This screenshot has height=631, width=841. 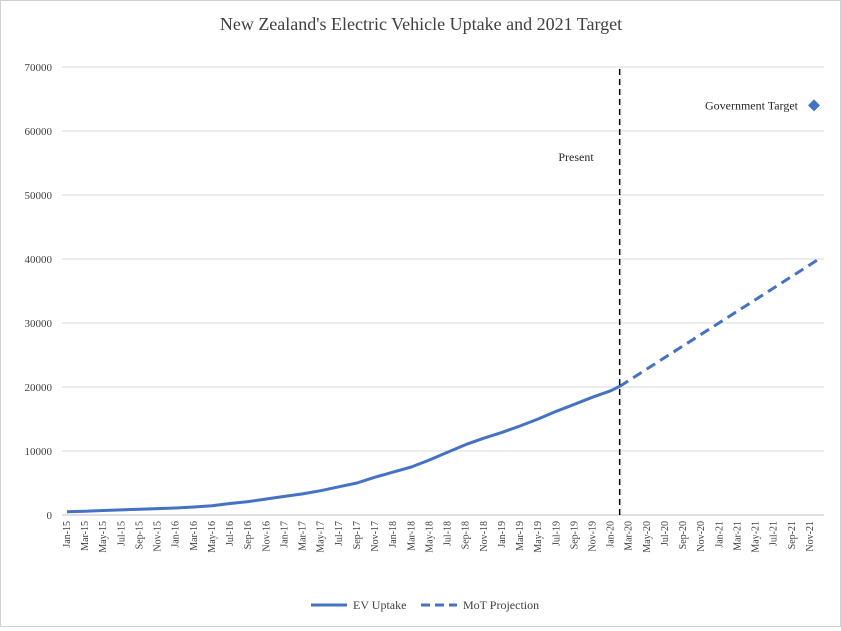 What do you see at coordinates (429, 537) in the screenshot?
I see `x-tick-label: May-18` at bounding box center [429, 537].